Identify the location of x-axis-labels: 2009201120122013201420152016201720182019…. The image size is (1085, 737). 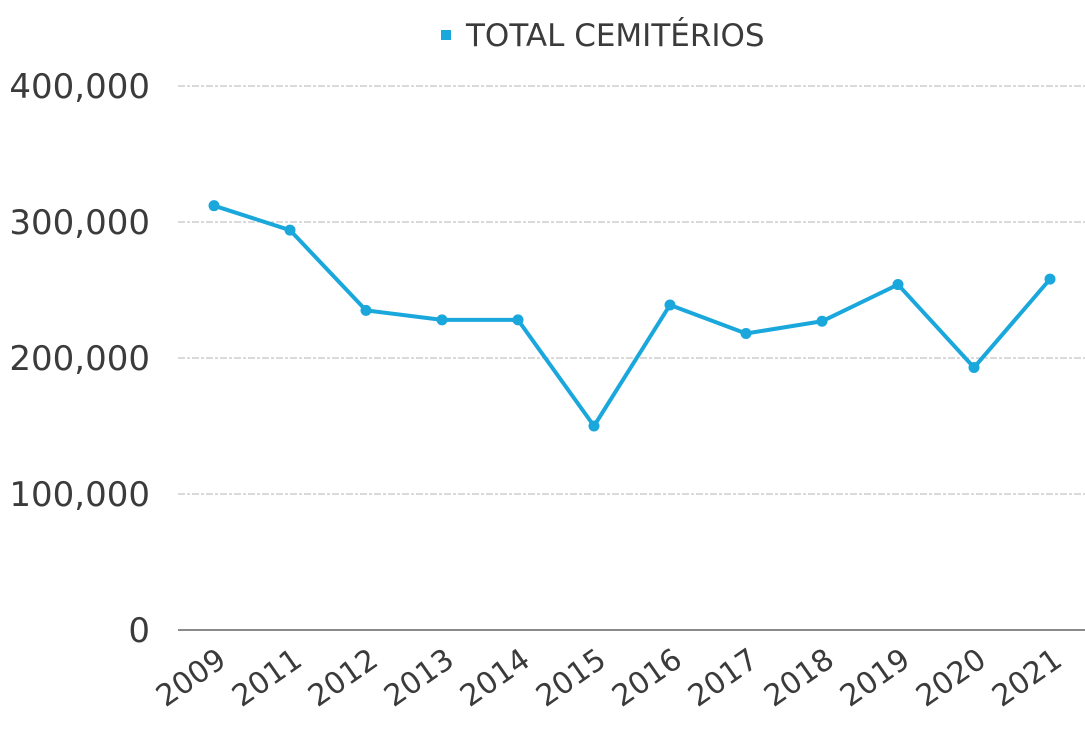
(609, 678).